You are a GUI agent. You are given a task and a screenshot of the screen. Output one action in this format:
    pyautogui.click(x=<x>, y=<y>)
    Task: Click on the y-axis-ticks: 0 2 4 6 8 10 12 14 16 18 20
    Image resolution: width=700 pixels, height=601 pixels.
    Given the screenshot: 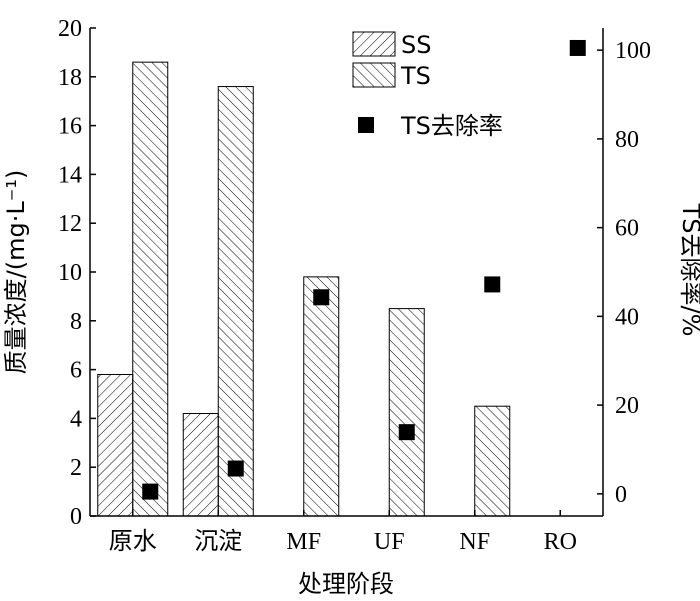 What is the action you would take?
    pyautogui.click(x=77, y=273)
    